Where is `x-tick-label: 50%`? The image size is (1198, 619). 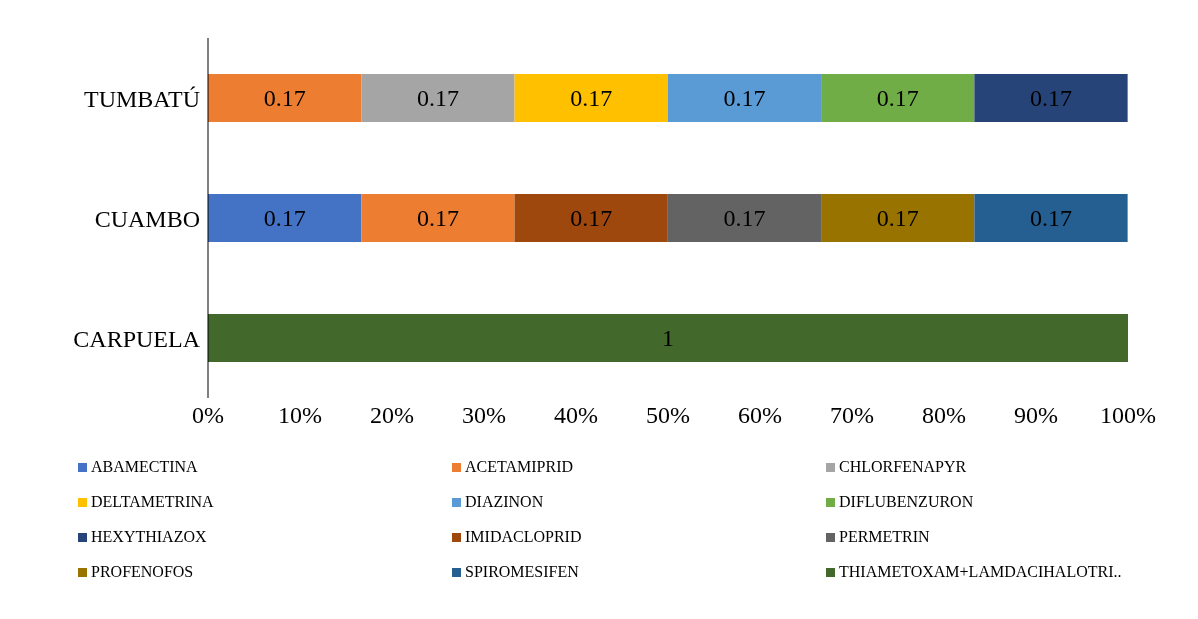 x-tick-label: 50% is located at coordinates (668, 415).